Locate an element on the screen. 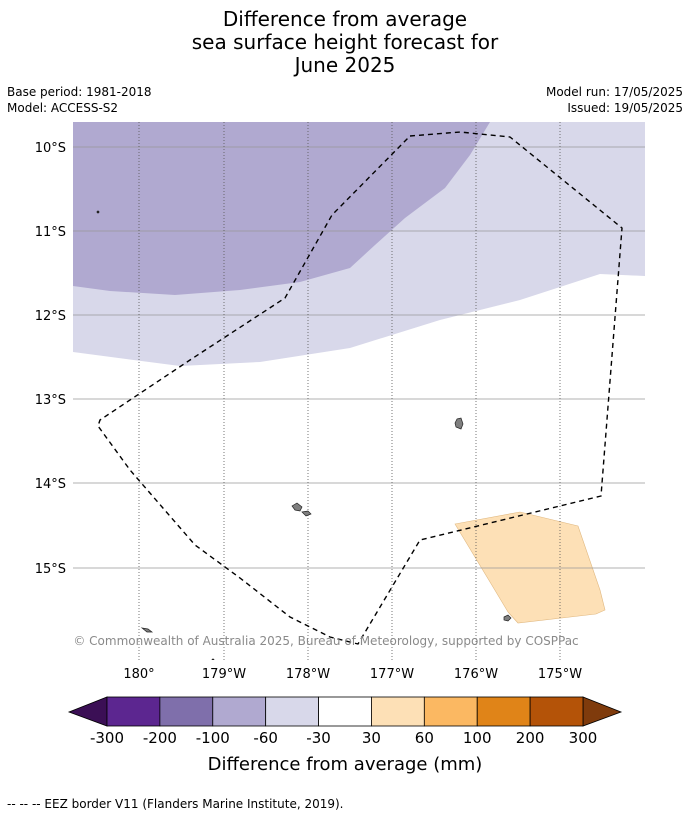 This screenshot has width=690, height=816. colorbar-tick-label: 60 is located at coordinates (424, 738).